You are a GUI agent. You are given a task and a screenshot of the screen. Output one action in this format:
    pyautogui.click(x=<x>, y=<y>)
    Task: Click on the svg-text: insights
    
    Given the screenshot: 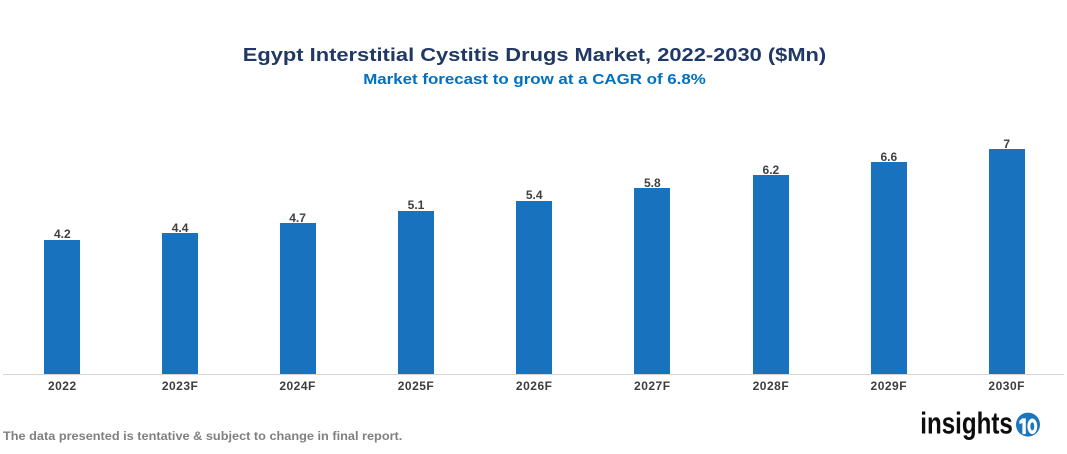 What is the action you would take?
    pyautogui.click(x=966, y=424)
    